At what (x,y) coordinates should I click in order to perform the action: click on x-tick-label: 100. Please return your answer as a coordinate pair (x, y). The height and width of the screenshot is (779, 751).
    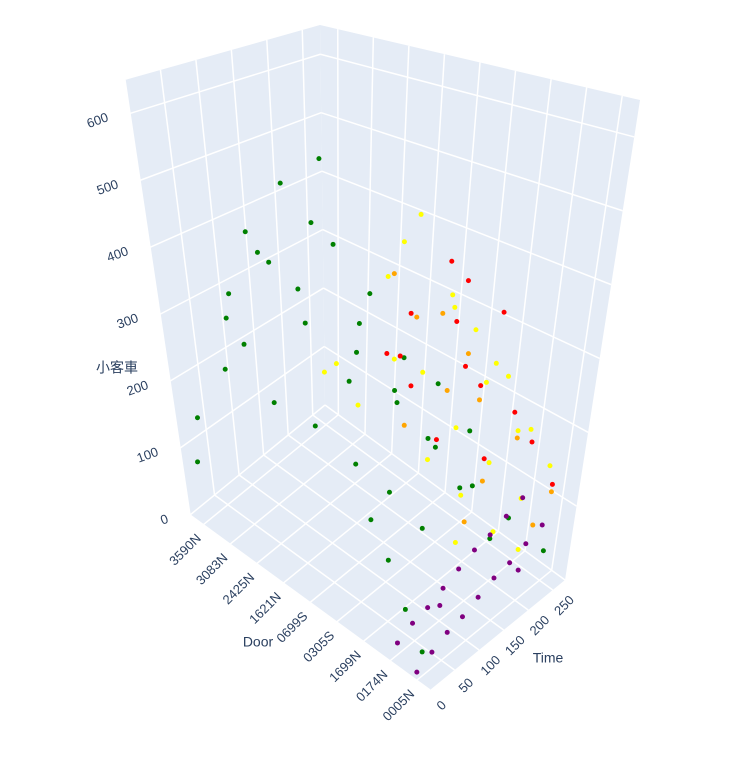
    Looking at the image, I should click on (490, 665).